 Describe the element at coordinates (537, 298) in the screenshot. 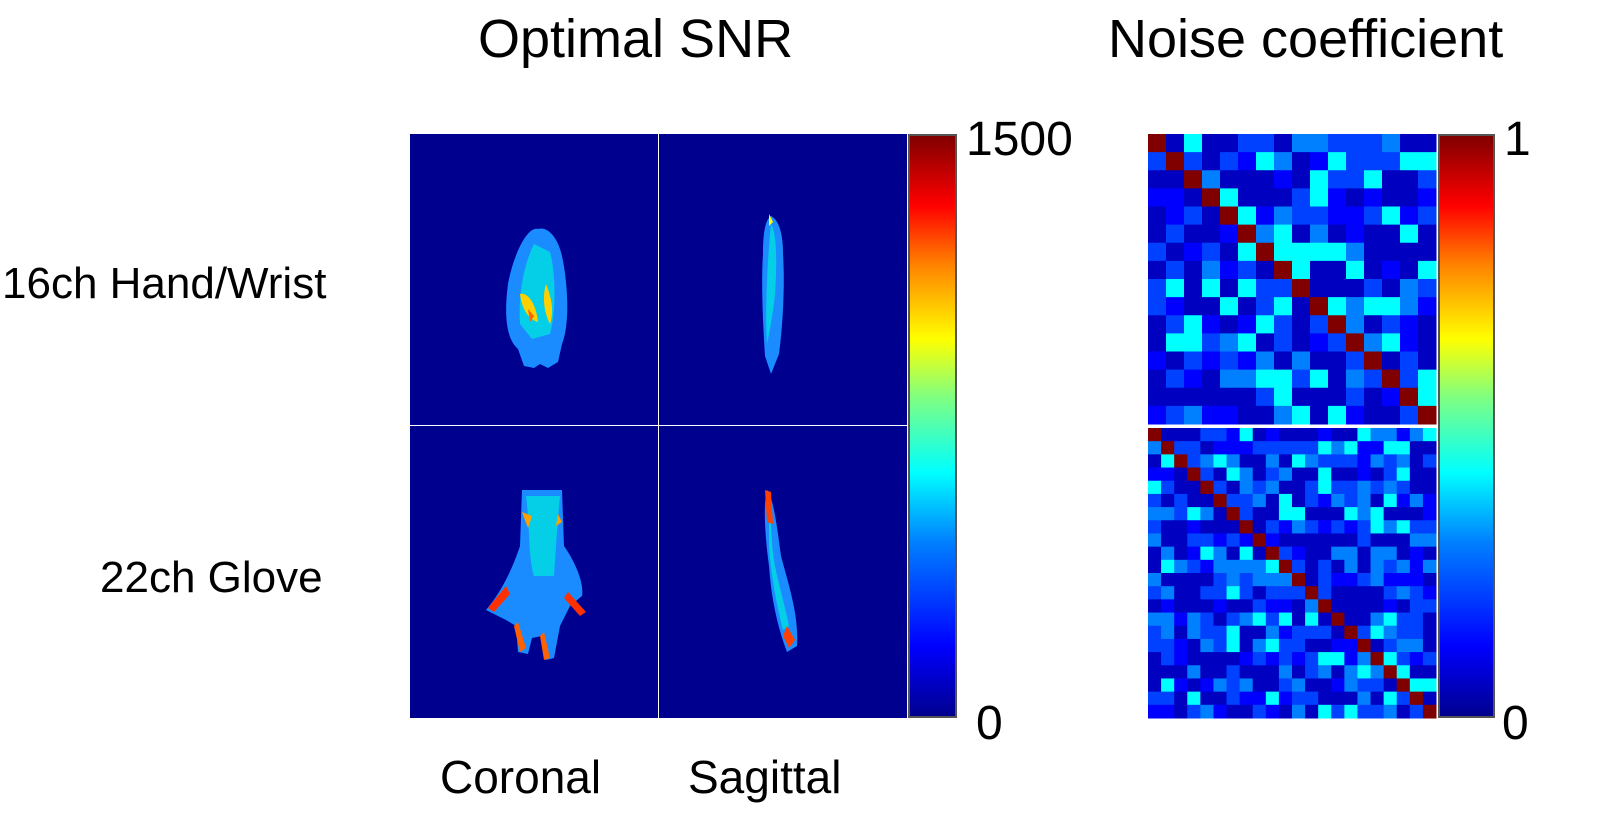

I see `hand-coronal-image` at that location.